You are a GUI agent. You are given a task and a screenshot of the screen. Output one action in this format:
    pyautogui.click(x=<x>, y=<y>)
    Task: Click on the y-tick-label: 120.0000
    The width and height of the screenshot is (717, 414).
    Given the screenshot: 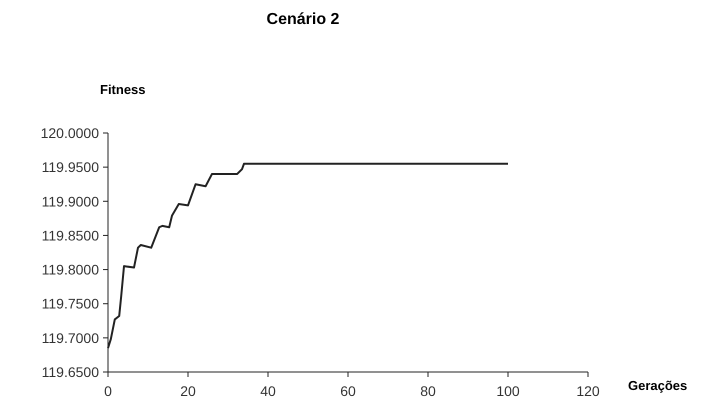 What is the action you would take?
    pyautogui.click(x=70, y=133)
    